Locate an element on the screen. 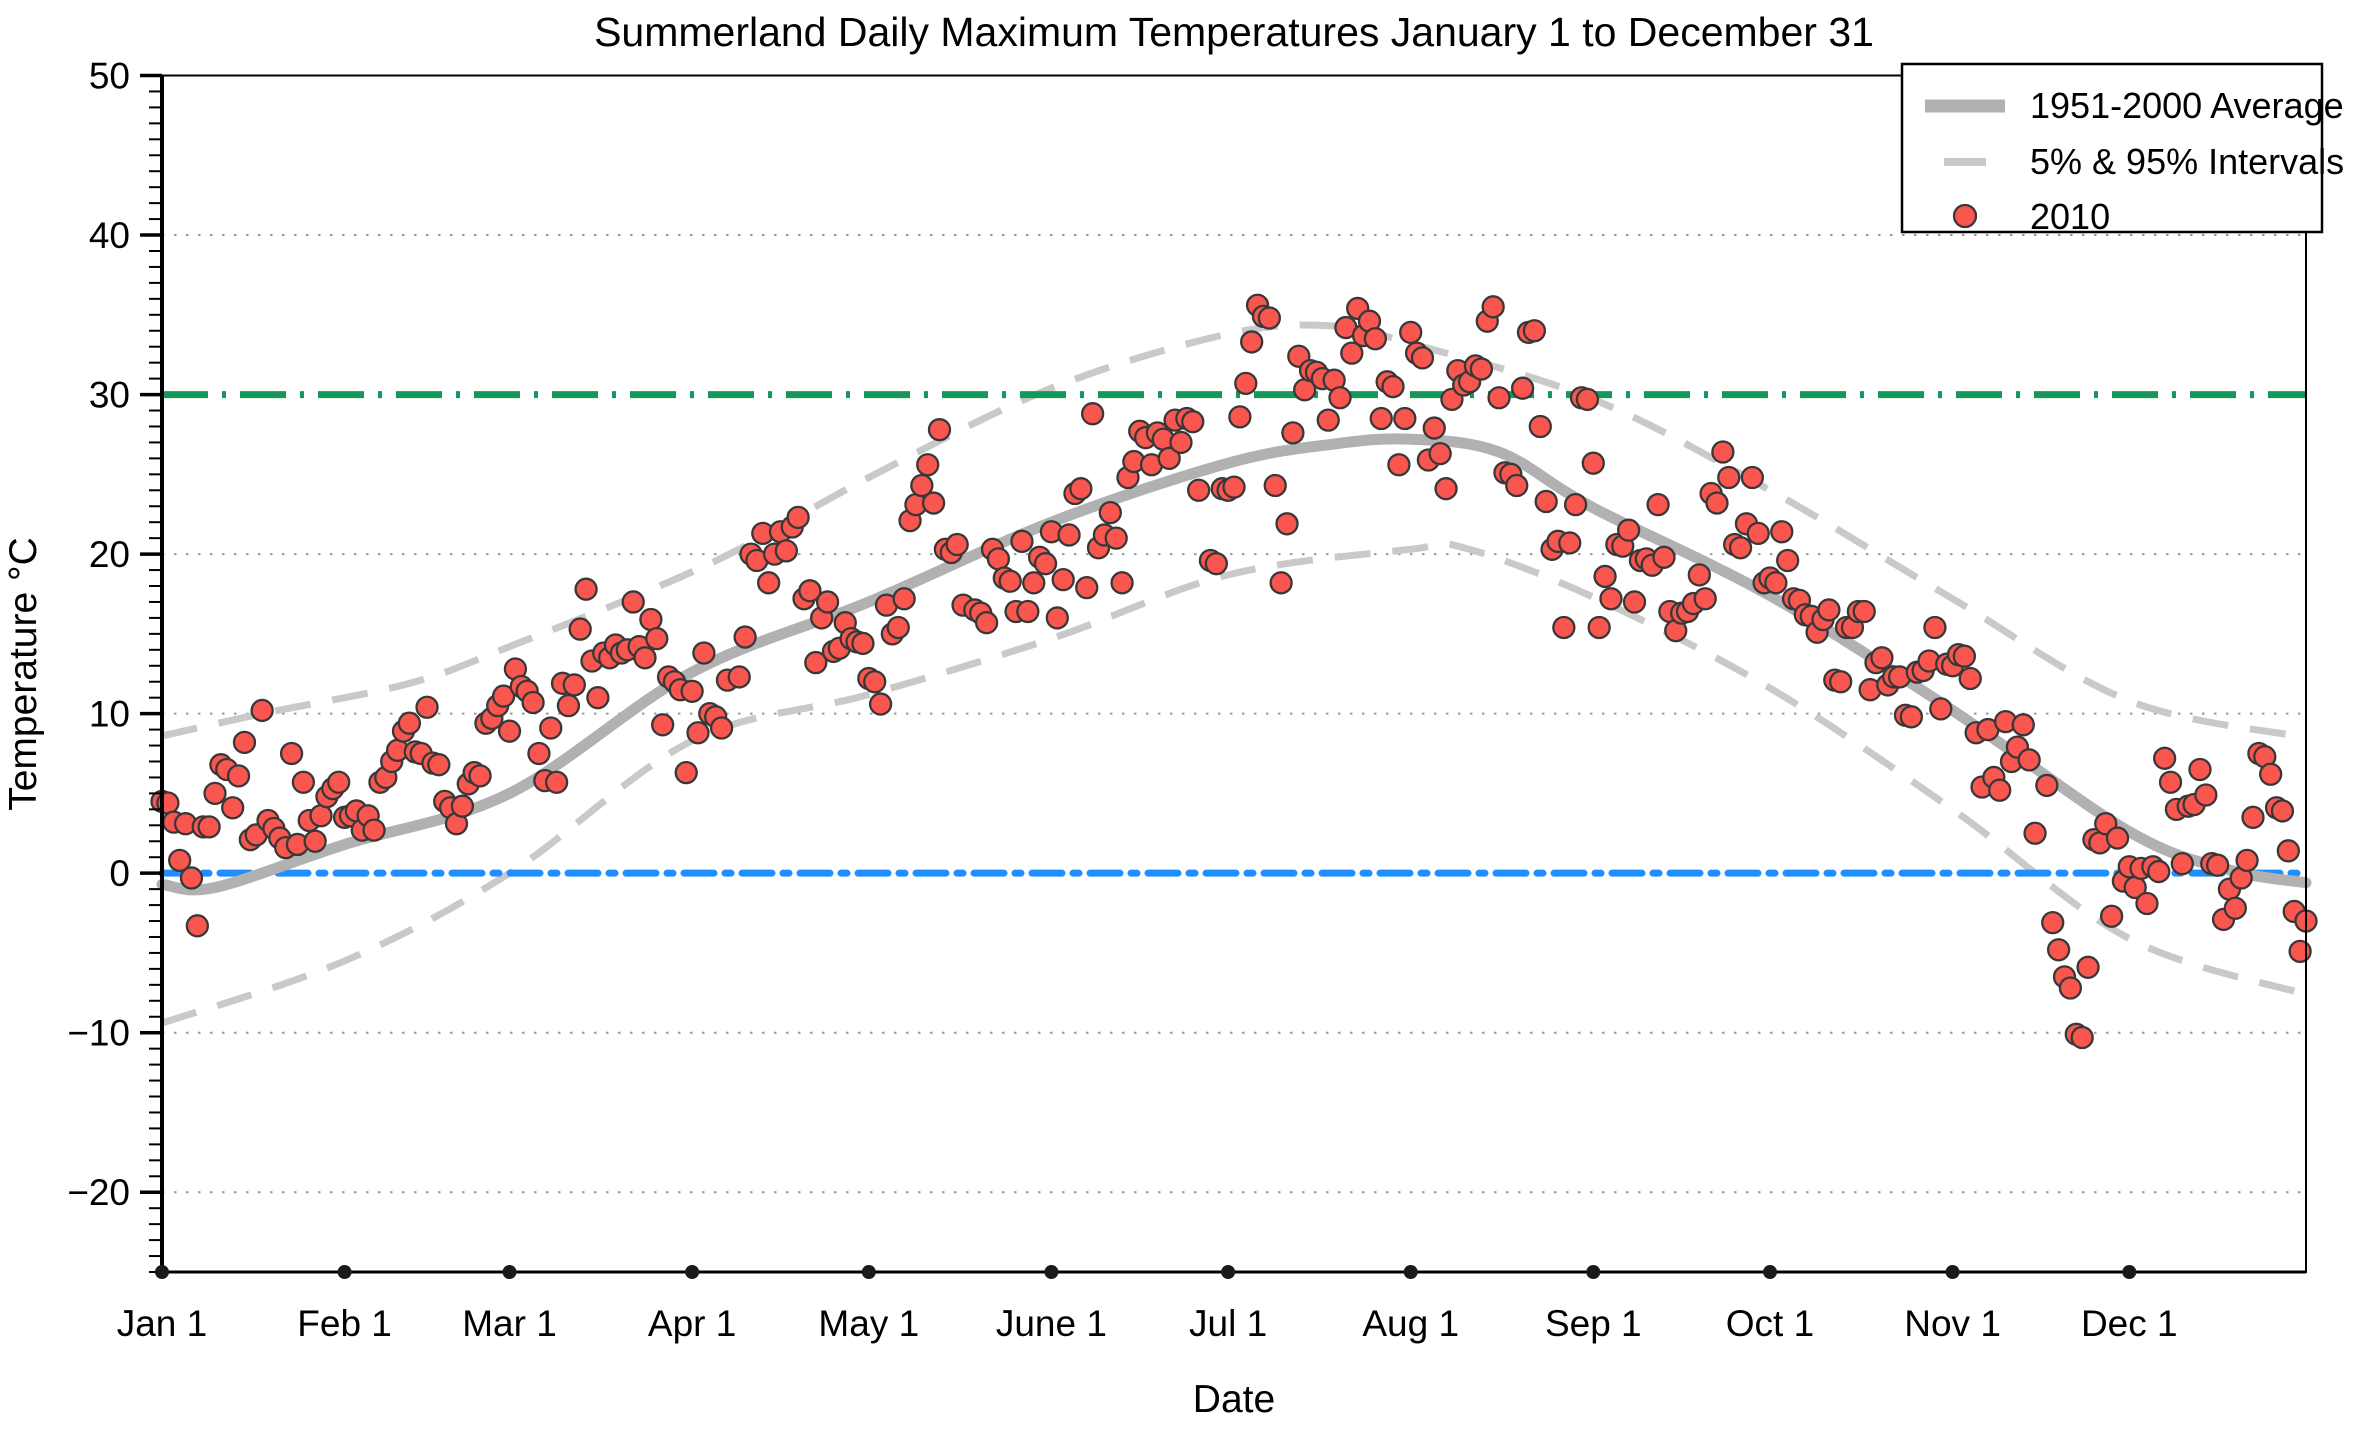 This screenshot has width=2360, height=1432. x-tick-label: Aug 1 is located at coordinates (1410, 1323).